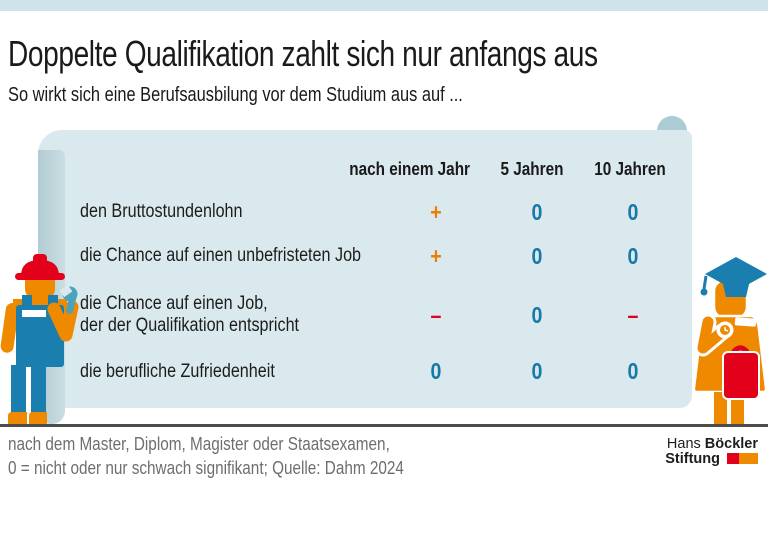  I want to click on briefcase-icon, so click(741, 372).